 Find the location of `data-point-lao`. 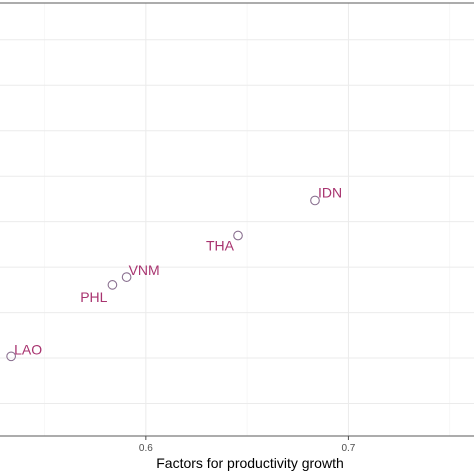

data-point-lao is located at coordinates (11, 356).